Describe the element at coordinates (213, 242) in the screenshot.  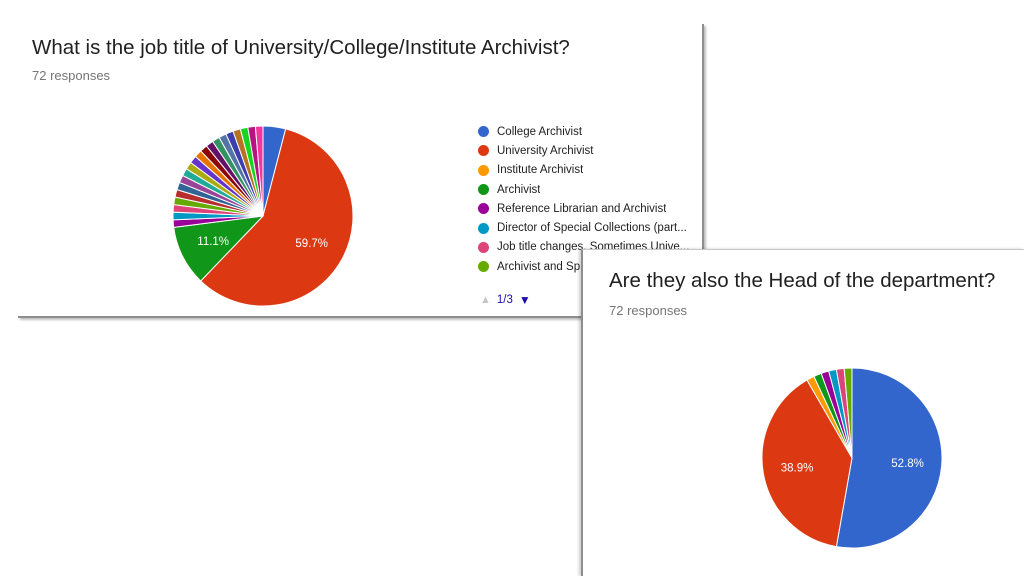
I see `pie-slice-label-3: 11.1%` at that location.